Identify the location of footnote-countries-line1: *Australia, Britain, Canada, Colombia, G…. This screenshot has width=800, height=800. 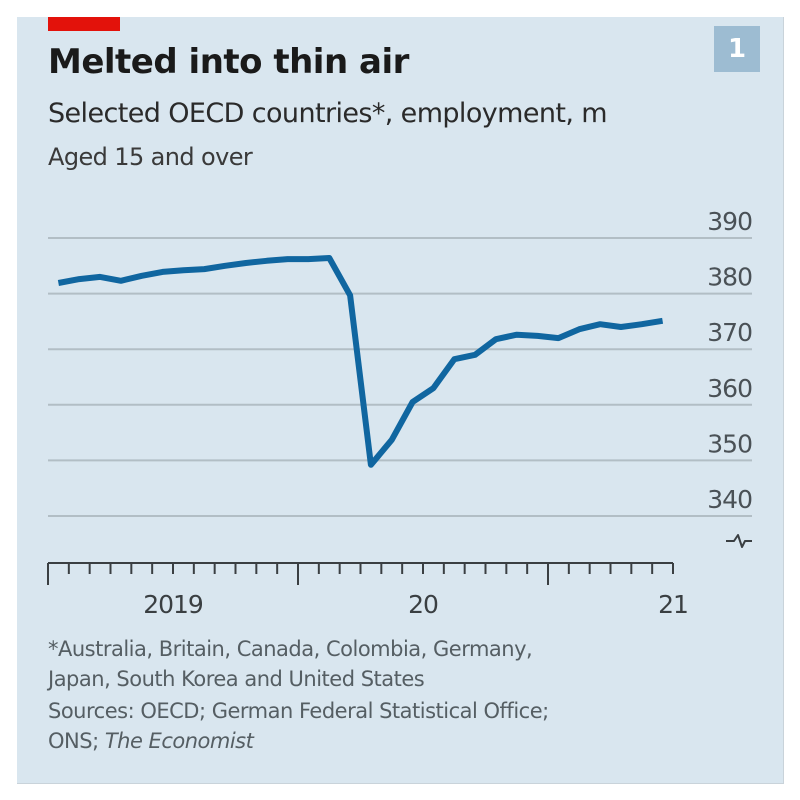
(290, 649).